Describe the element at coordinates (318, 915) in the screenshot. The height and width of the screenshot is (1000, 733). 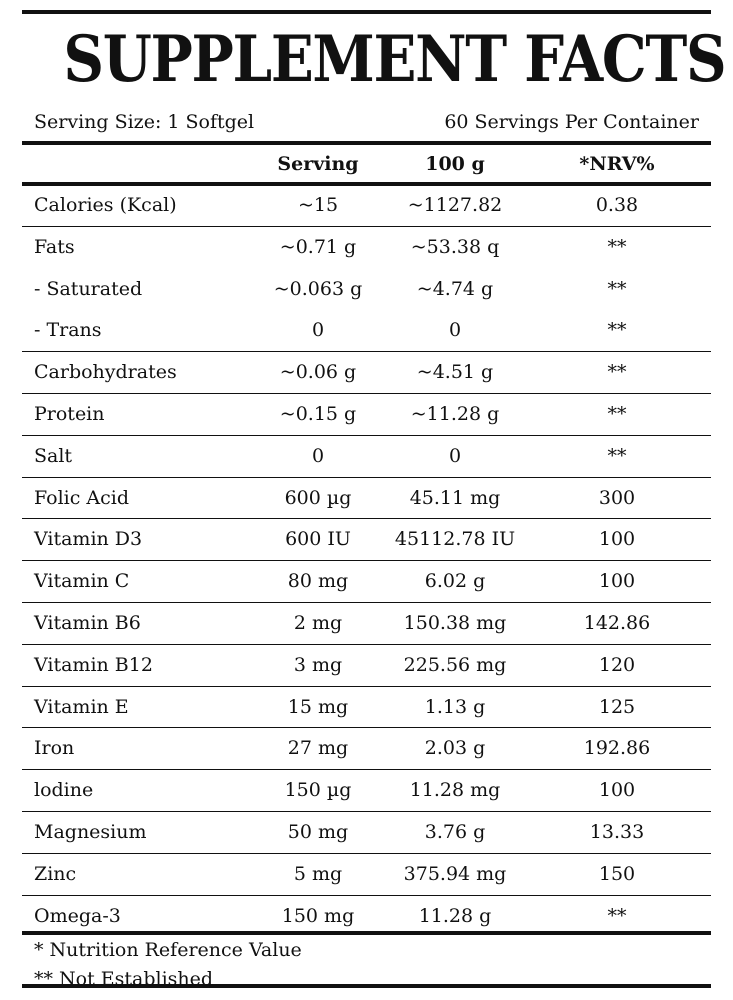
I see `nutrient-serving-value: 150 mg` at that location.